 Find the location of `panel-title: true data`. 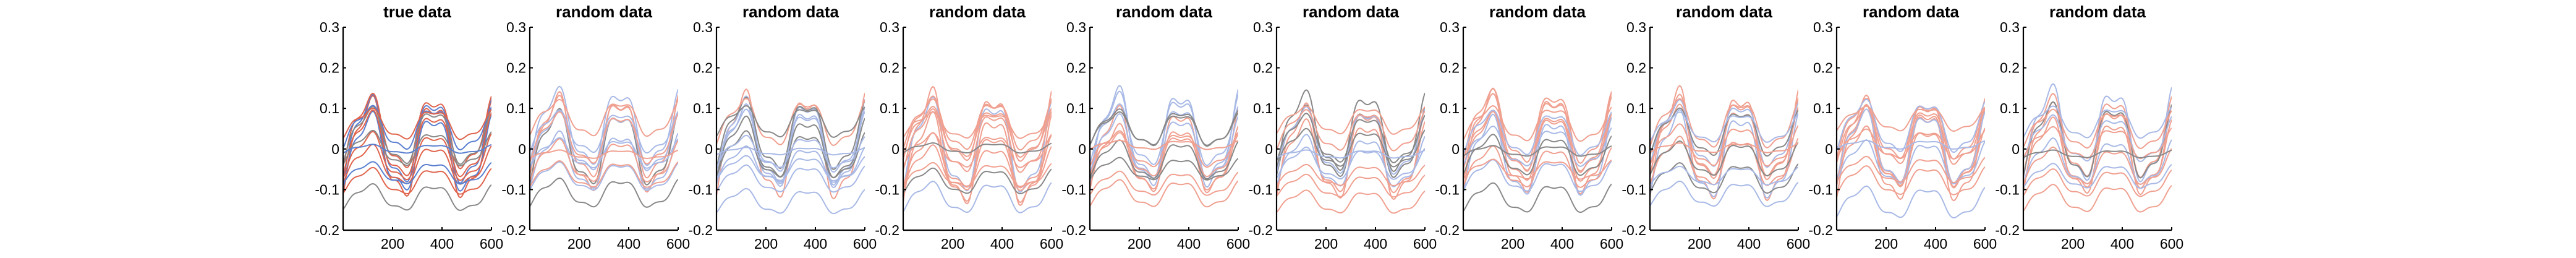

panel-title: true data is located at coordinates (417, 12).